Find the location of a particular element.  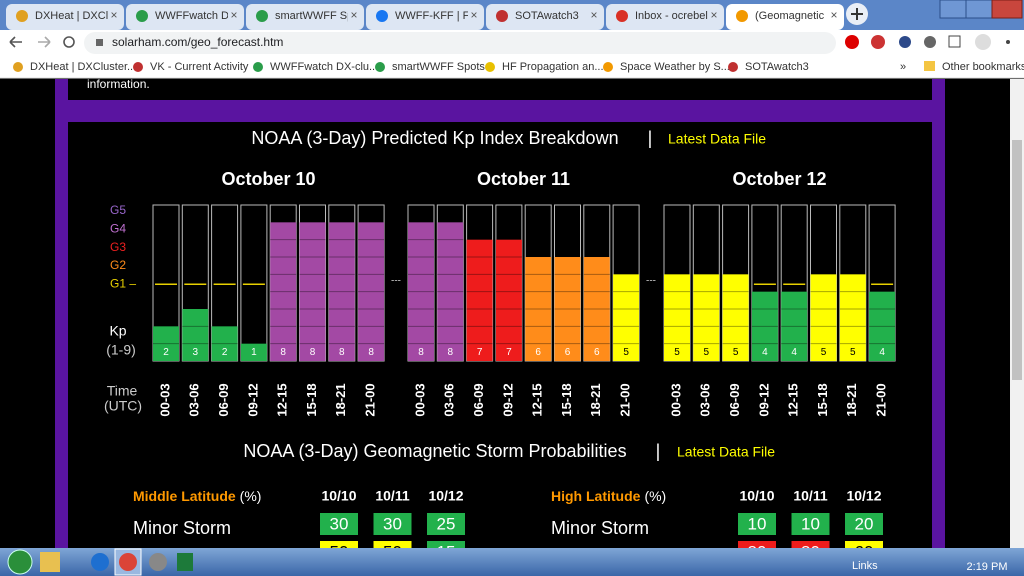

group-name-text: High Latitude is located at coordinates (596, 496).